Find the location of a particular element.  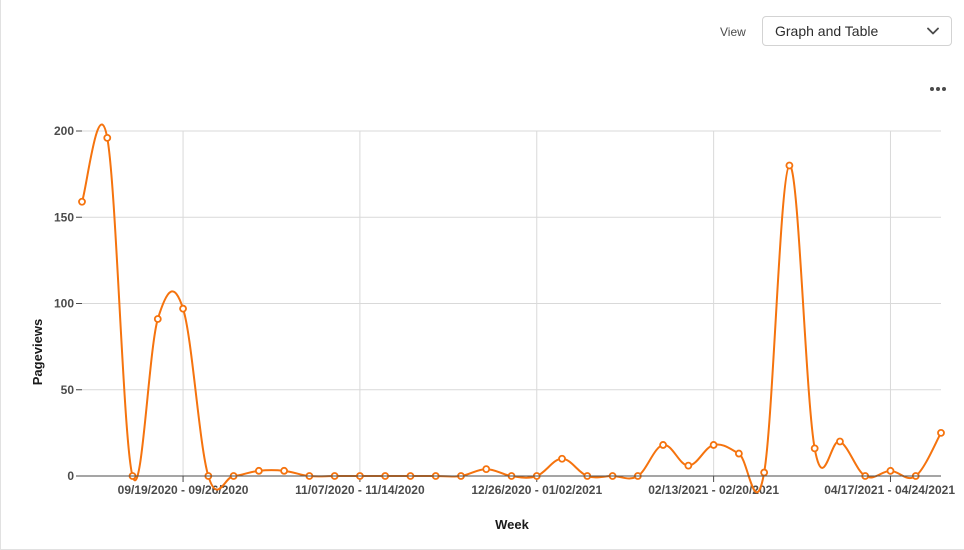

x-tick-label: 12/26/2020 - 01/02/2021 is located at coordinates (536, 490).